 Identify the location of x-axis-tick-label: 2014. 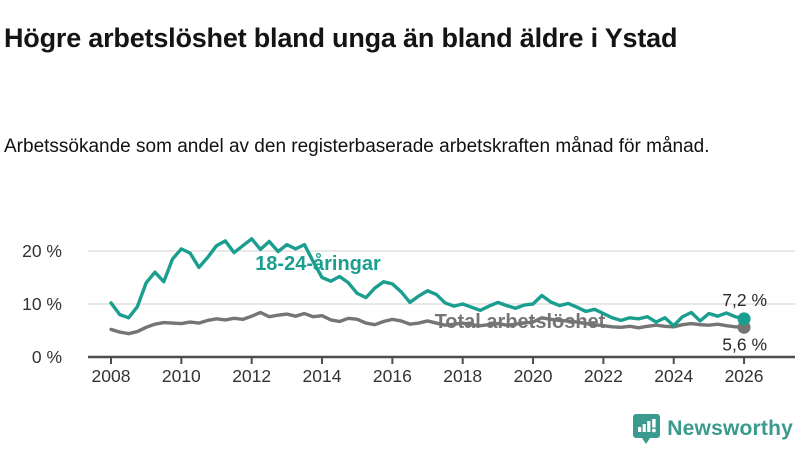
(322, 376).